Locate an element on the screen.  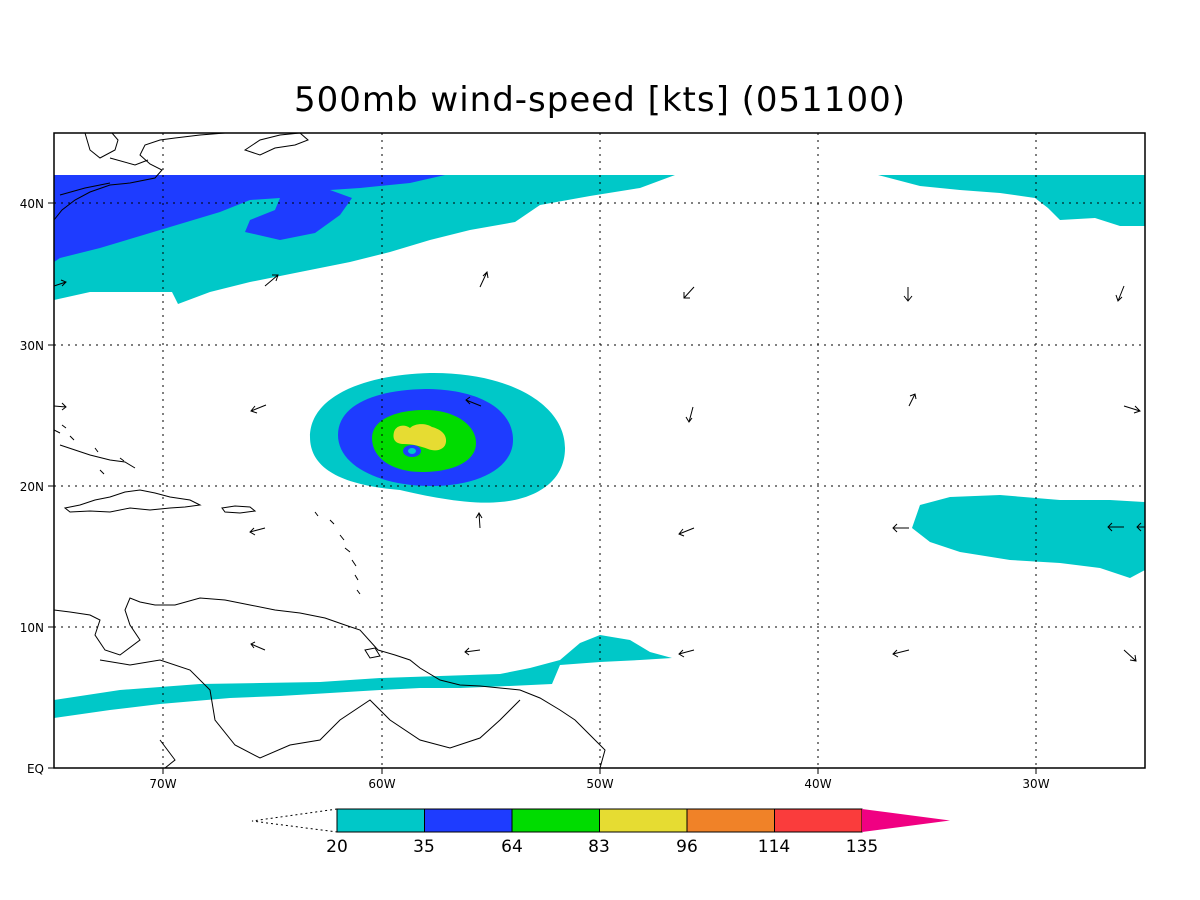
map-title: 500mb wind-speed [kts] (051100) is located at coordinates (600, 100).